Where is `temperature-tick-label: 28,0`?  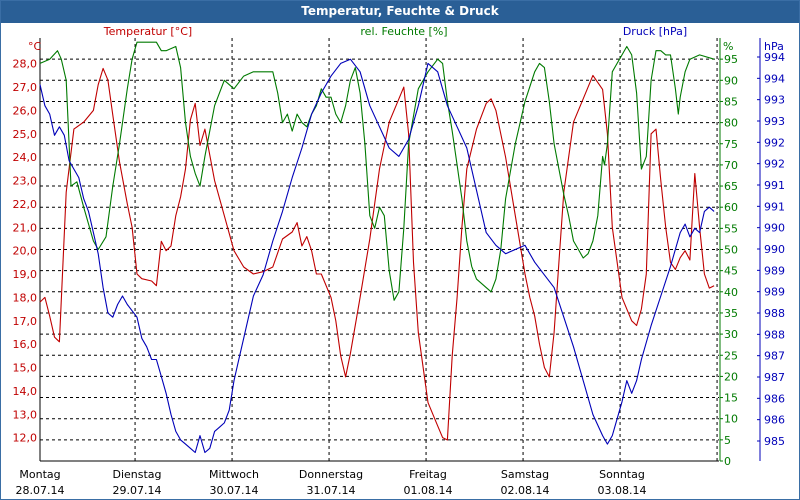
temperature-tick-label: 28,0 is located at coordinates (25, 64).